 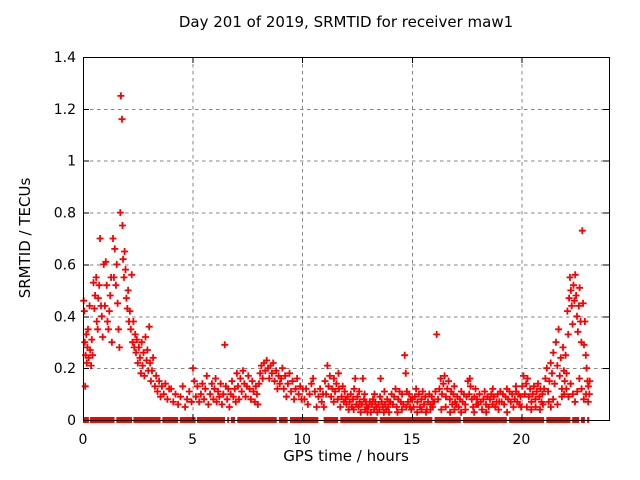 What do you see at coordinates (65, 214) in the screenshot?
I see `y-tick-label: 0.8` at bounding box center [65, 214].